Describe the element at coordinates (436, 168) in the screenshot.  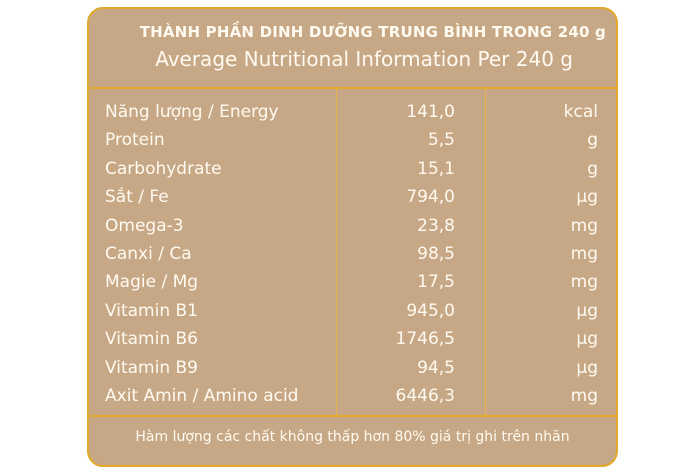
I see `nutrient-value: 15,1` at that location.